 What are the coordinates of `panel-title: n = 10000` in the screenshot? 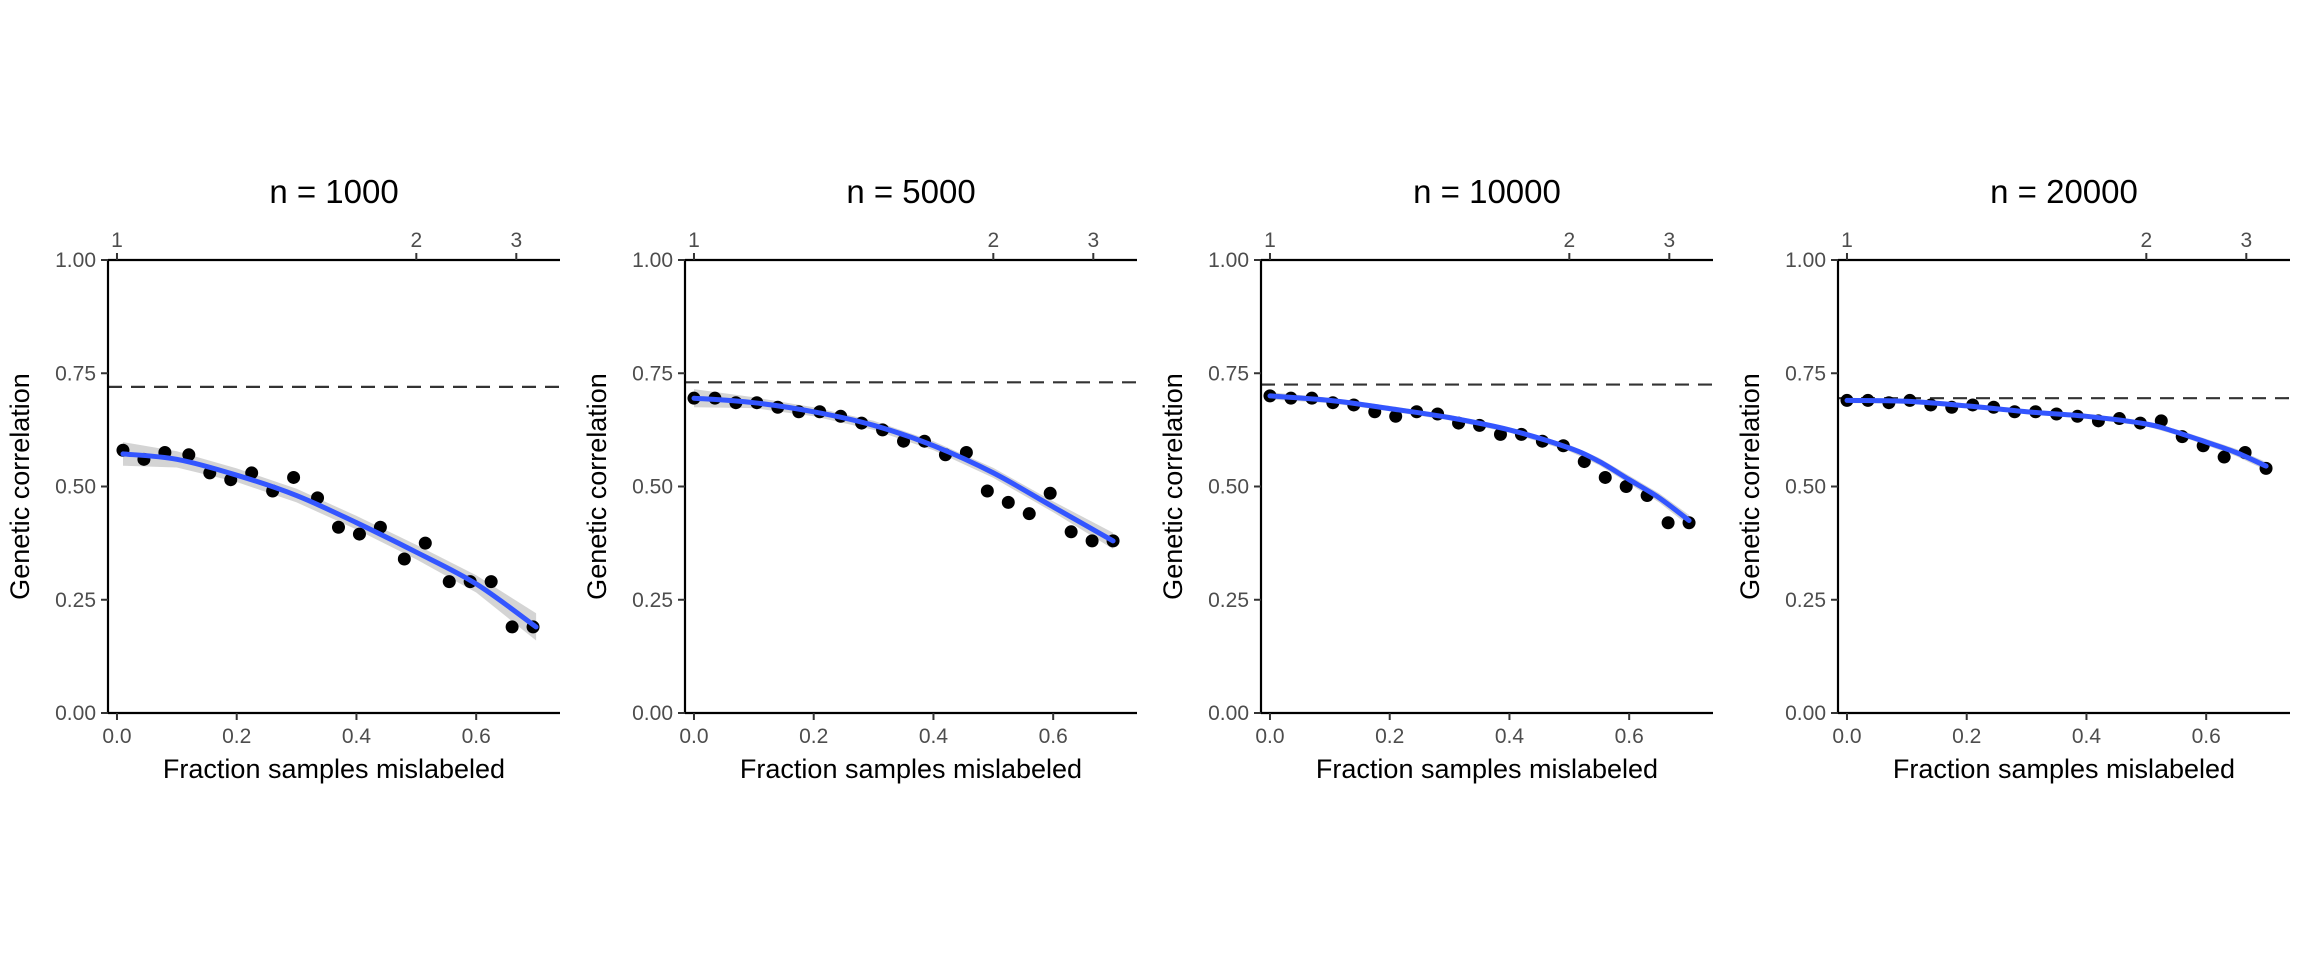 It's located at (1487, 191).